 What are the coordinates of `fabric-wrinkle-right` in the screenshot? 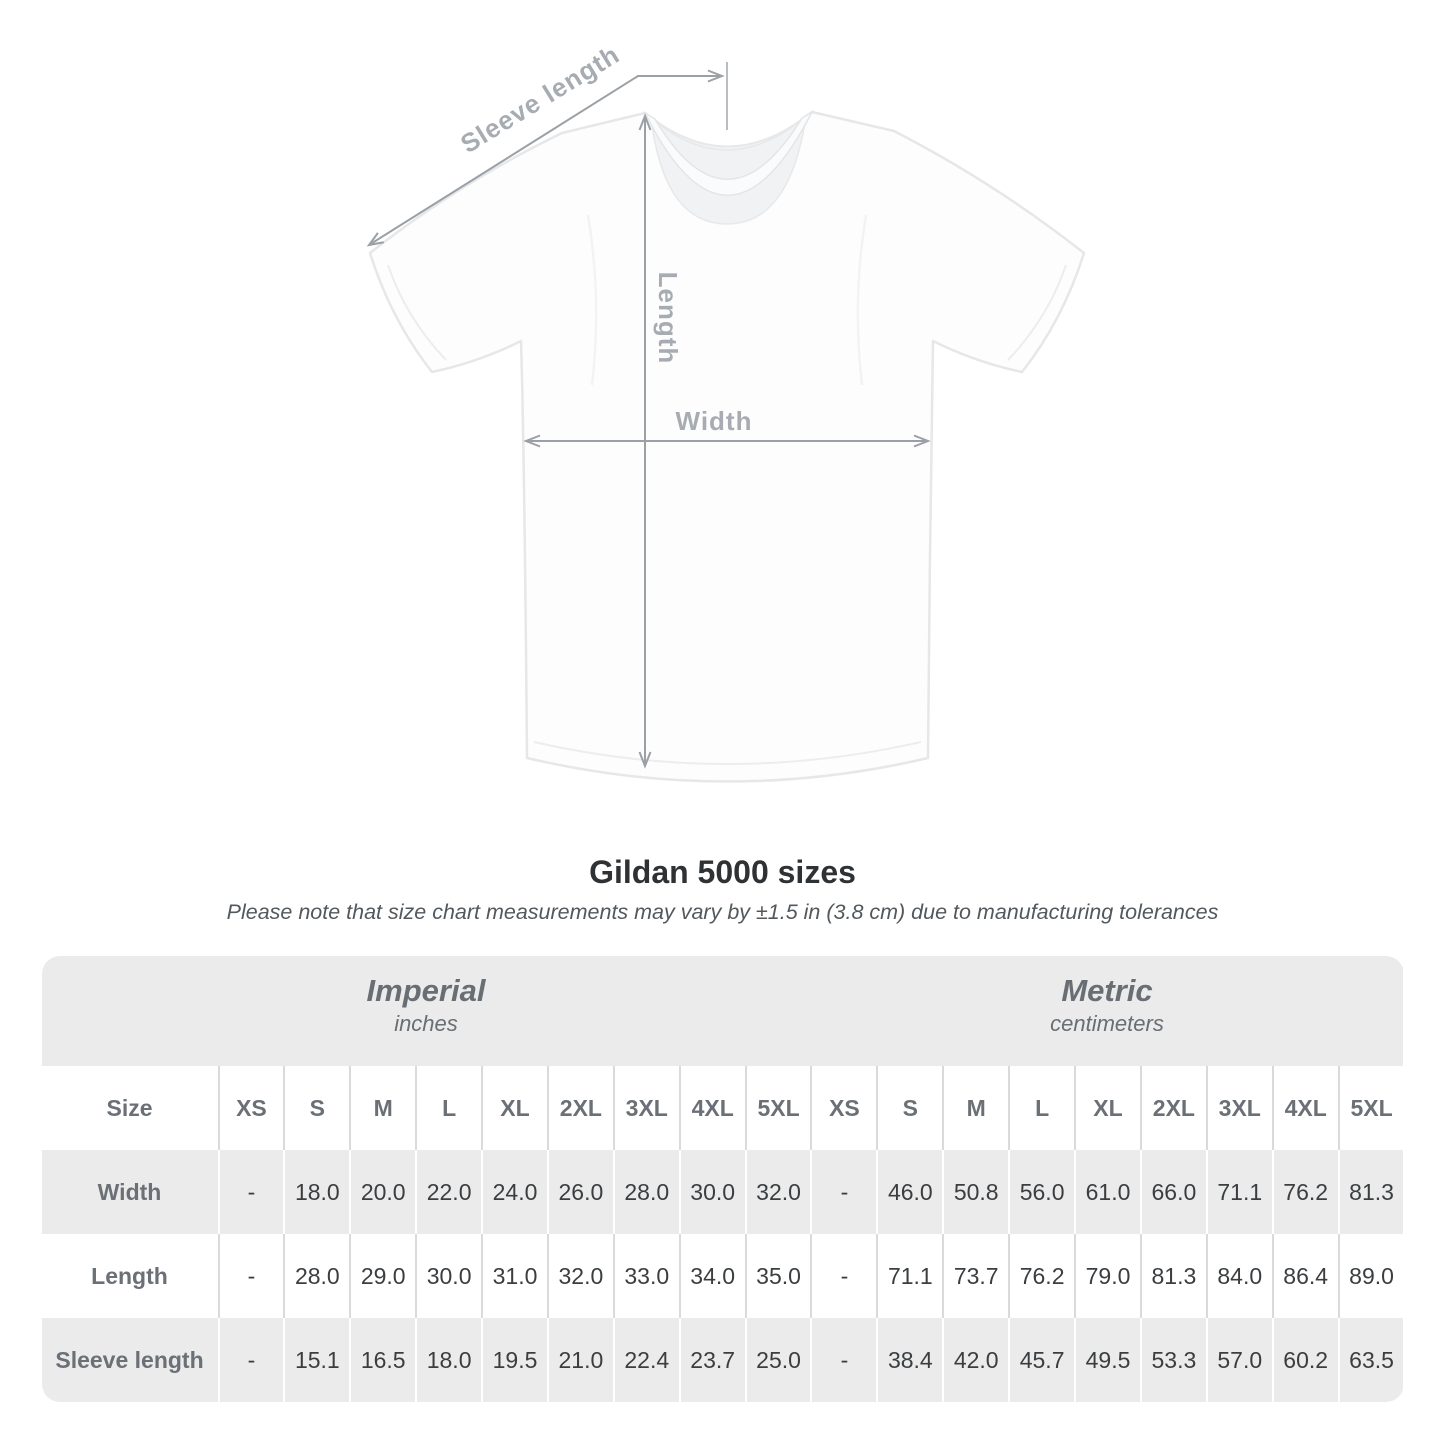 It's located at (862, 300).